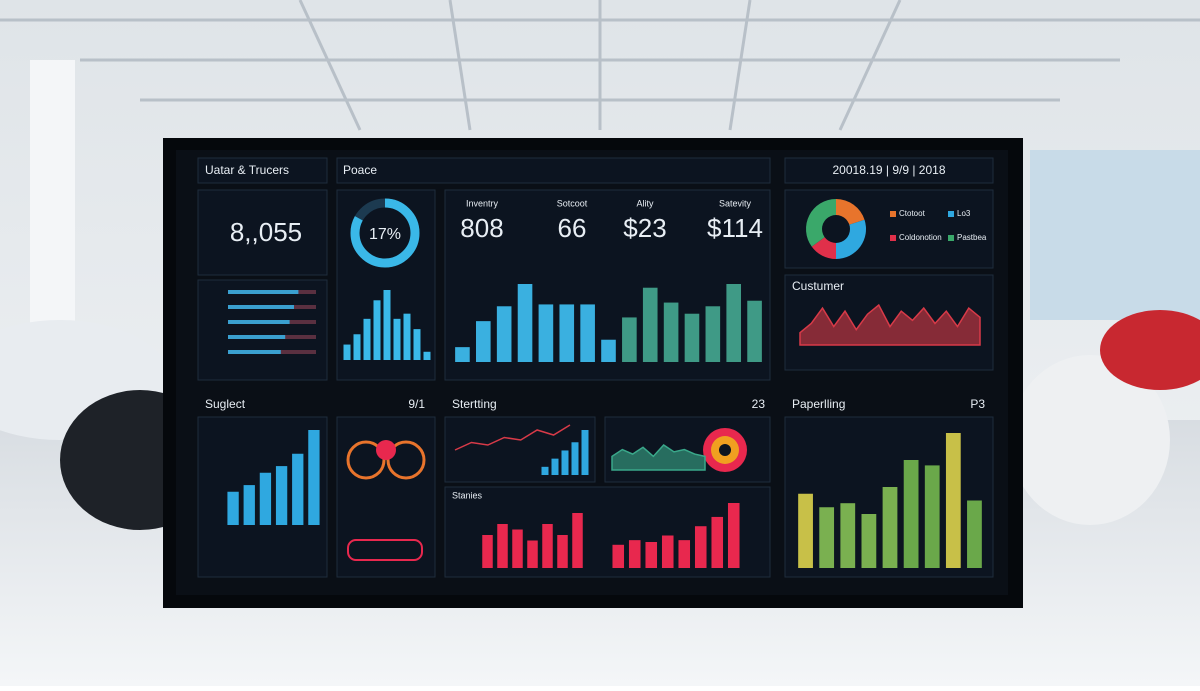  Describe the element at coordinates (964, 213) in the screenshot. I see `legend-label: Lo3` at that location.